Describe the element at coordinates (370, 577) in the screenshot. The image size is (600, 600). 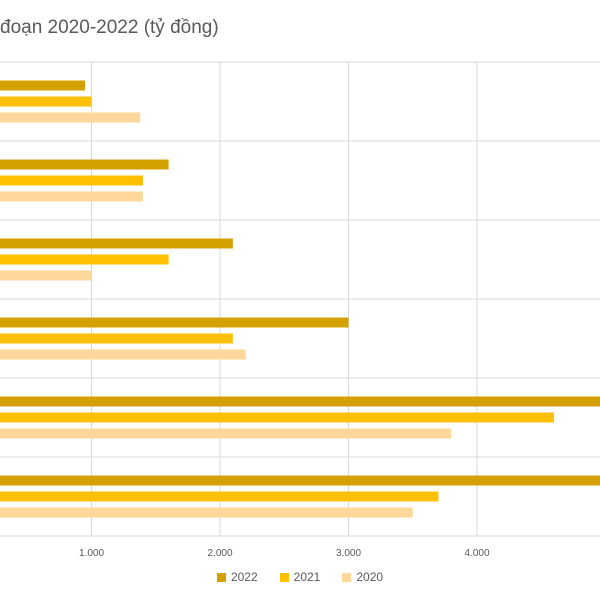
I see `legend-label: 2020` at that location.